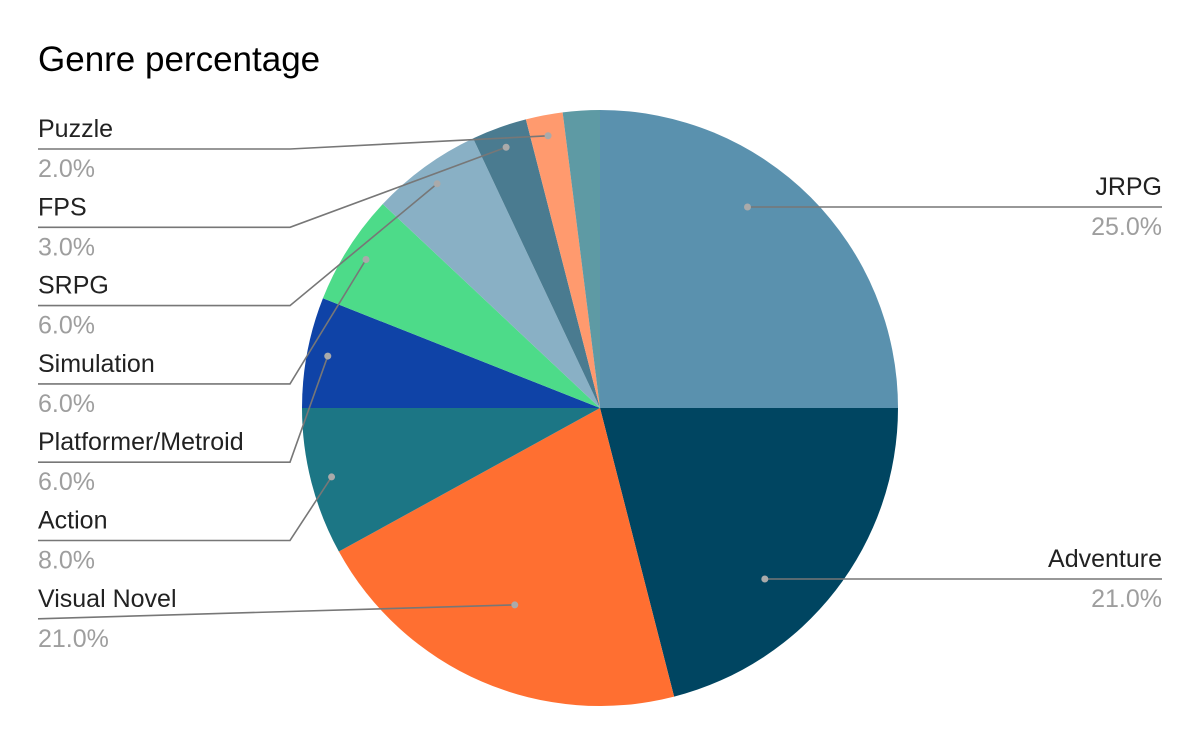 This screenshot has width=1200, height=742. What do you see at coordinates (506, 147) in the screenshot?
I see `leader-dot-fps` at bounding box center [506, 147].